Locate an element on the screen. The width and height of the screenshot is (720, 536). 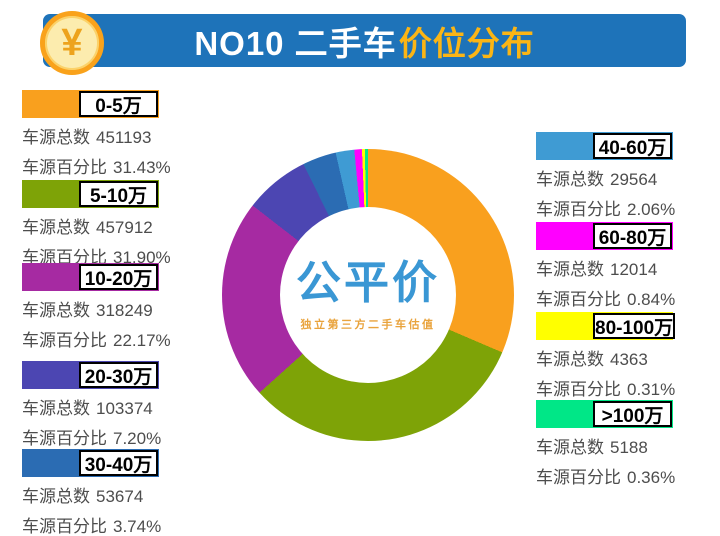
legend-percent-value: 0.36% is located at coordinates (651, 477).